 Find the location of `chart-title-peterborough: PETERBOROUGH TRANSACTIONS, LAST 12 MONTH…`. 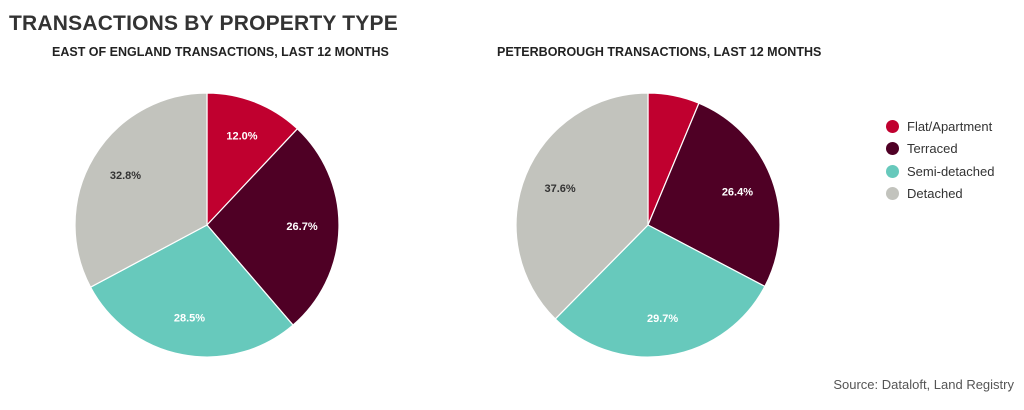

chart-title-peterborough: PETERBOROUGH TRANSACTIONS, LAST 12 MONTH… is located at coordinates (659, 52).